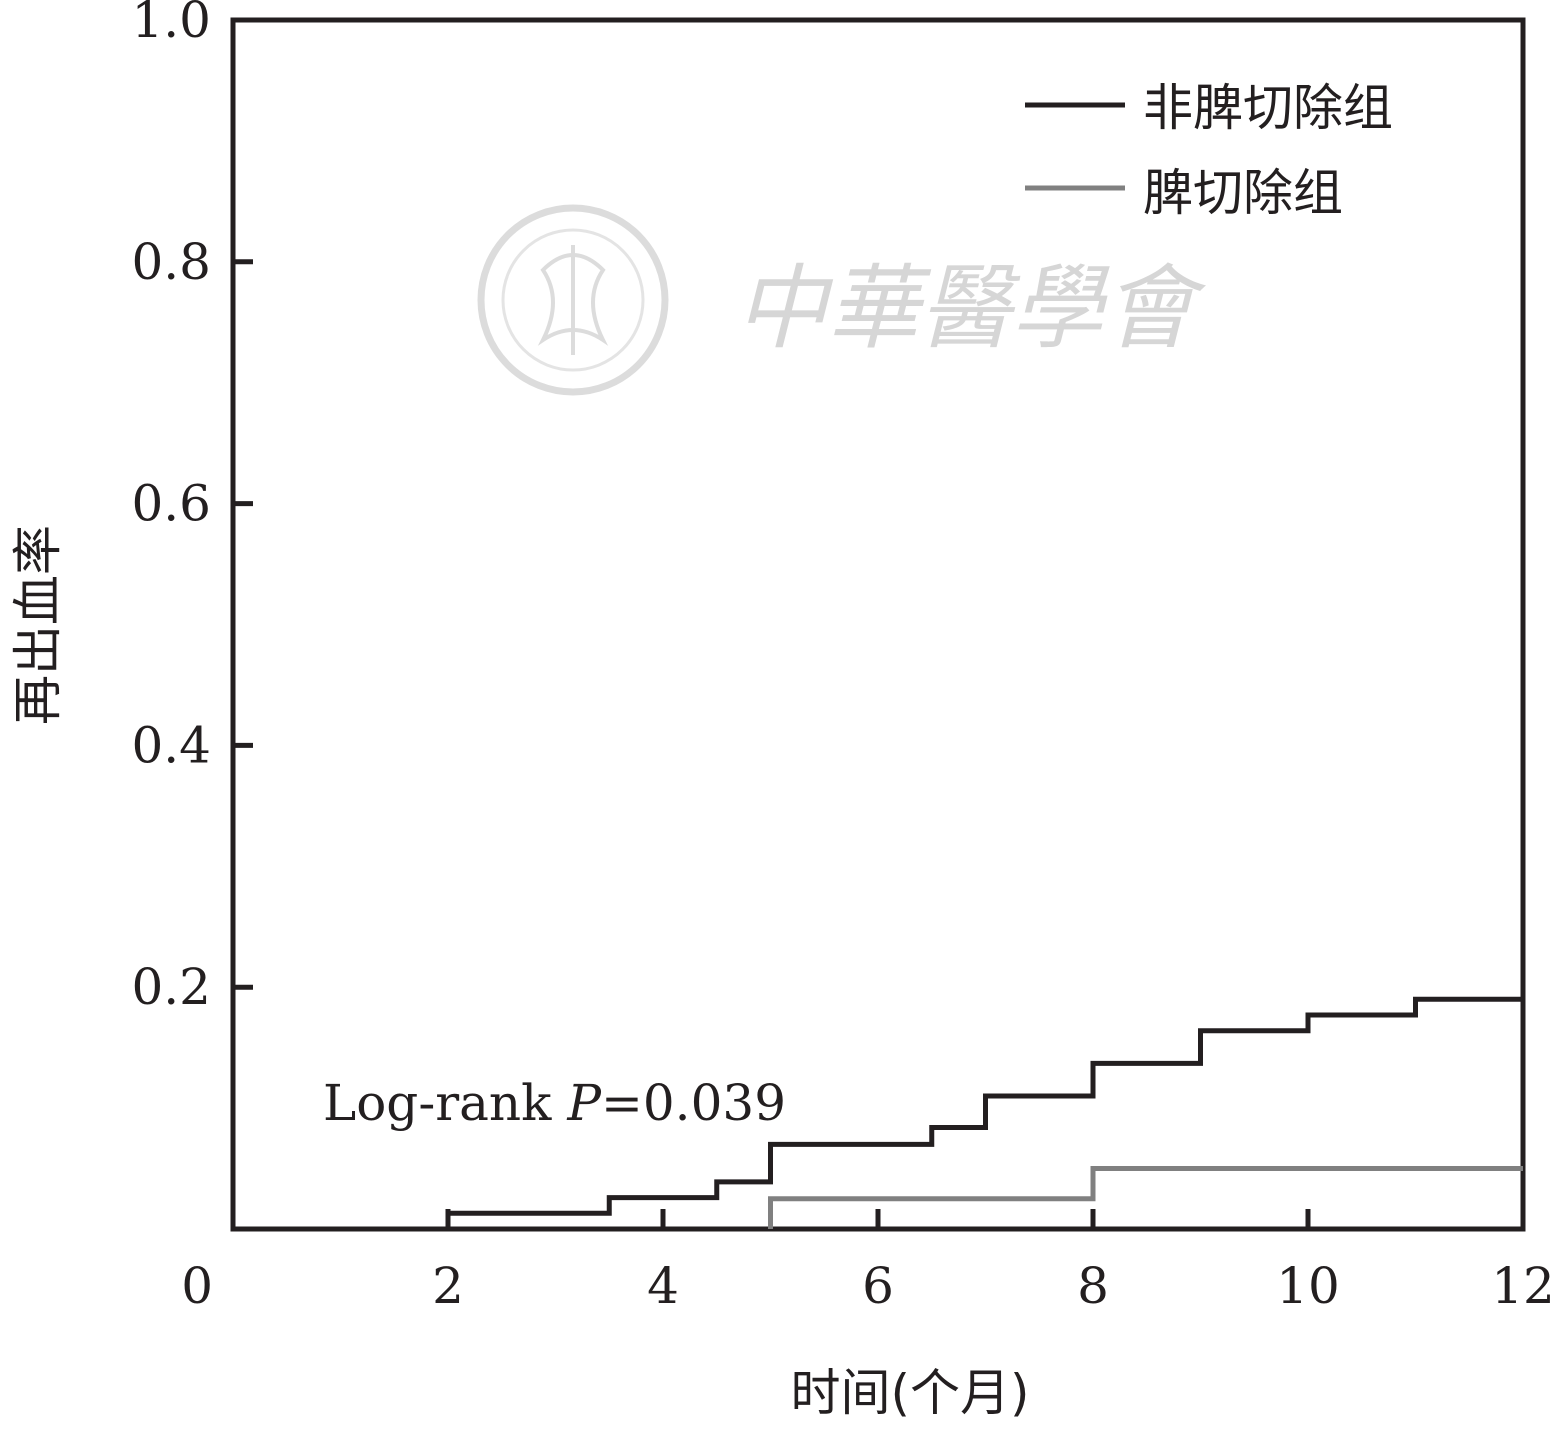 The width and height of the screenshot is (1558, 1432). What do you see at coordinates (171, 987) in the screenshot?
I see `y-tick-label-0: 0.2` at bounding box center [171, 987].